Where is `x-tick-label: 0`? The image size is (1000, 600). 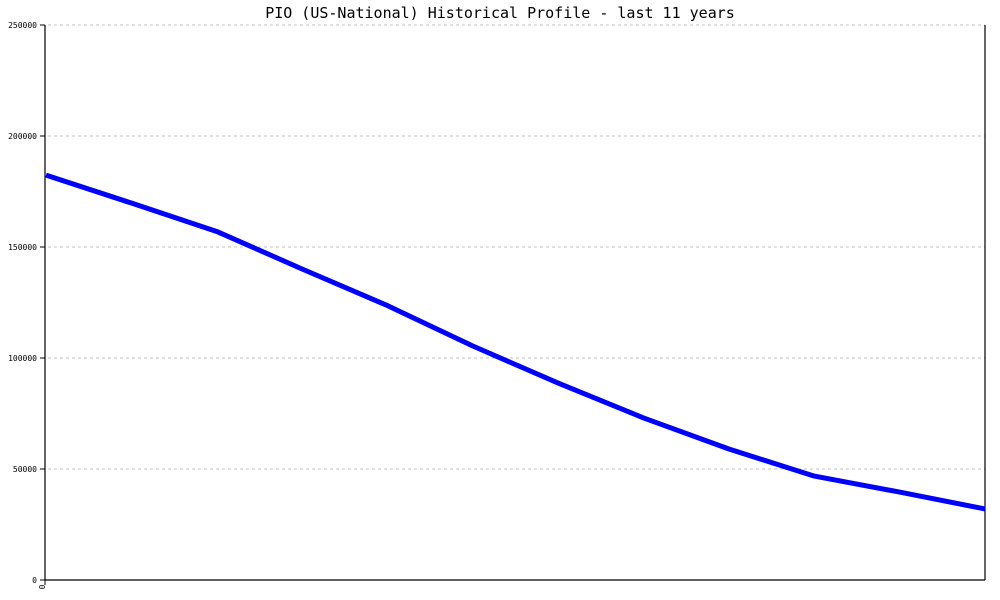
x-tick-label: 0 is located at coordinates (42, 586).